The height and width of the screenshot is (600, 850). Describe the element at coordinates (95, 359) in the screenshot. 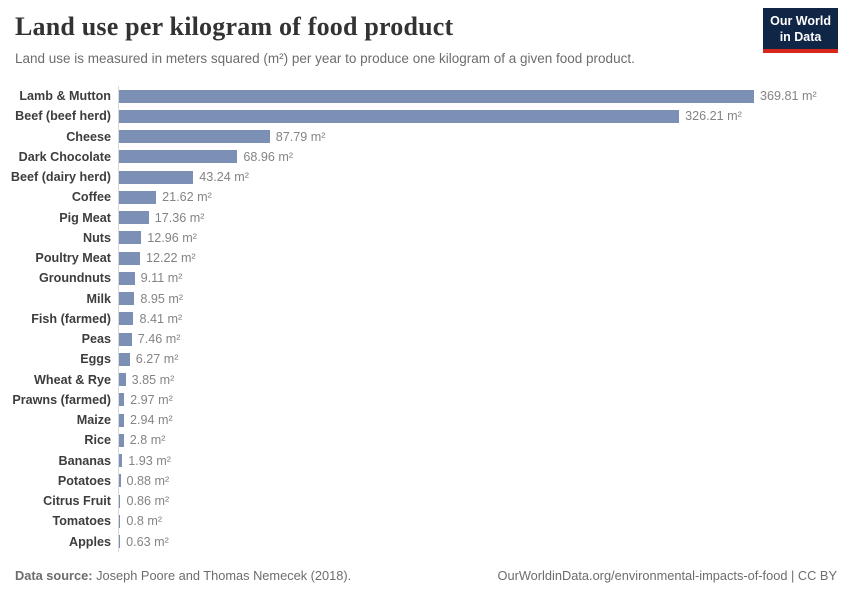

I see `category-label: Eggs` at that location.